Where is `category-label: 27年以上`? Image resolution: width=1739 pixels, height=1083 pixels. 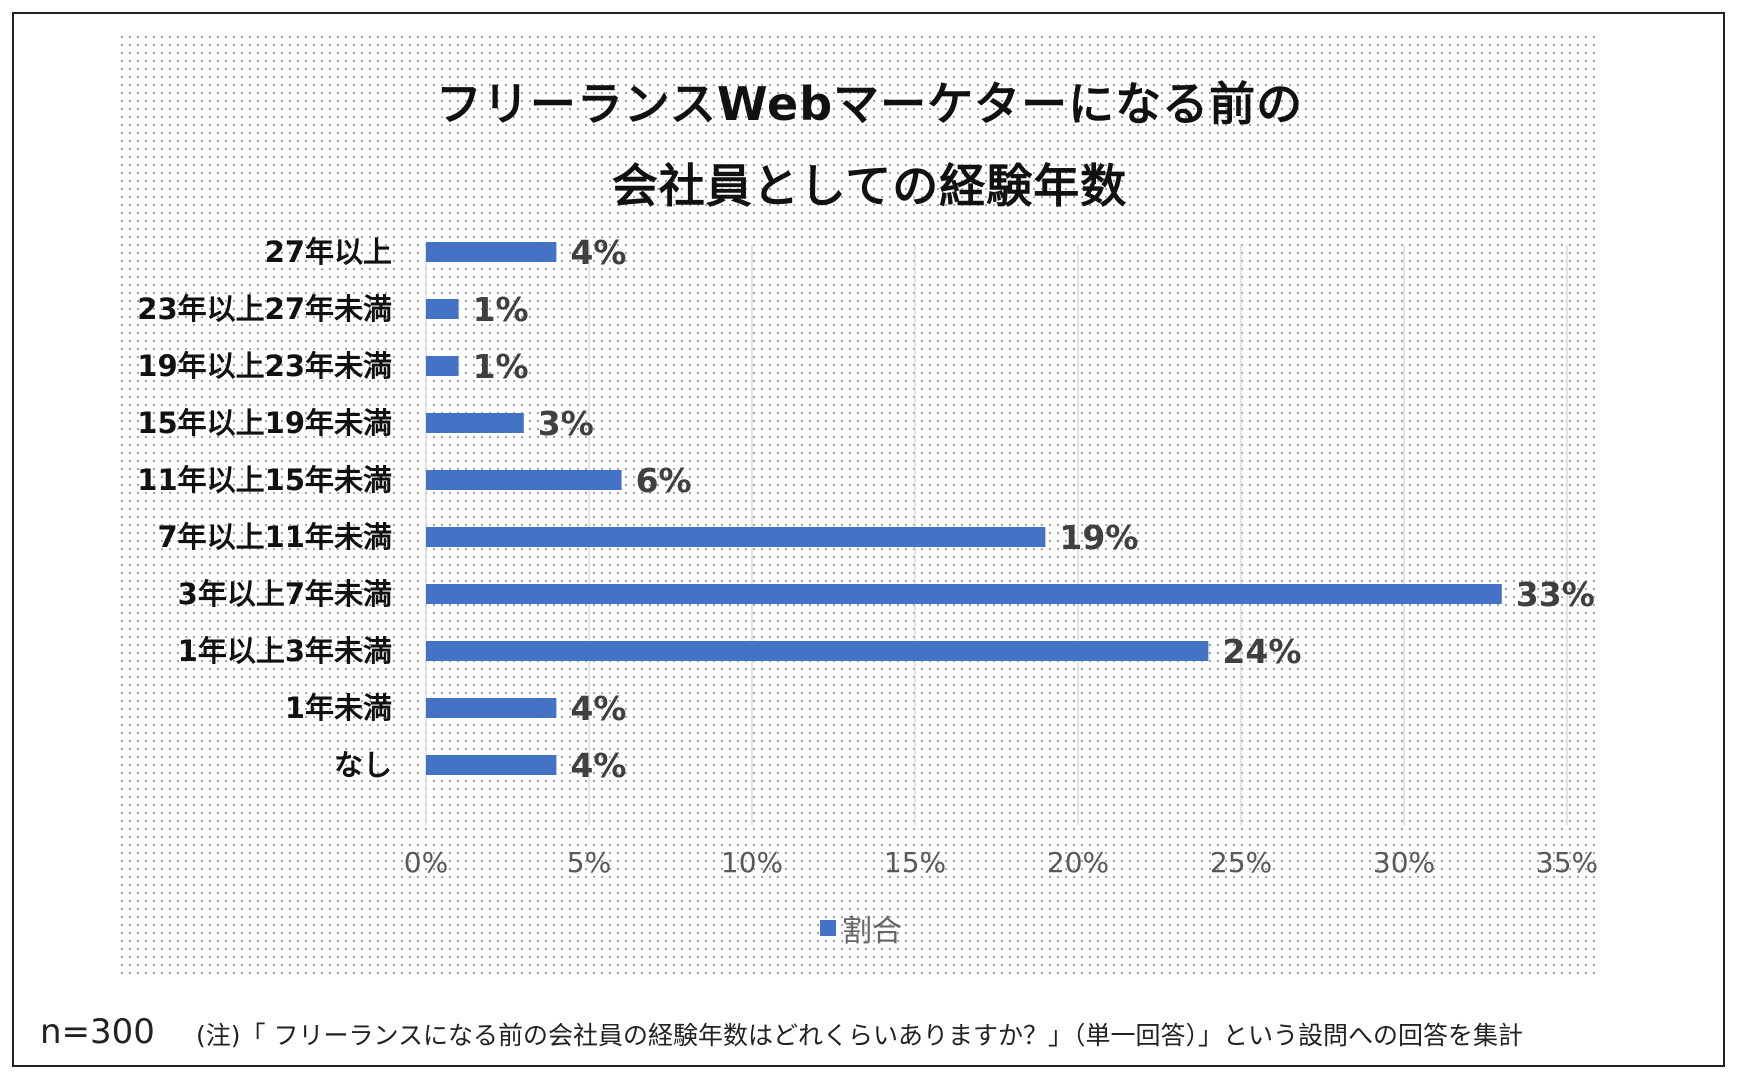 category-label: 27年以上 is located at coordinates (328, 252).